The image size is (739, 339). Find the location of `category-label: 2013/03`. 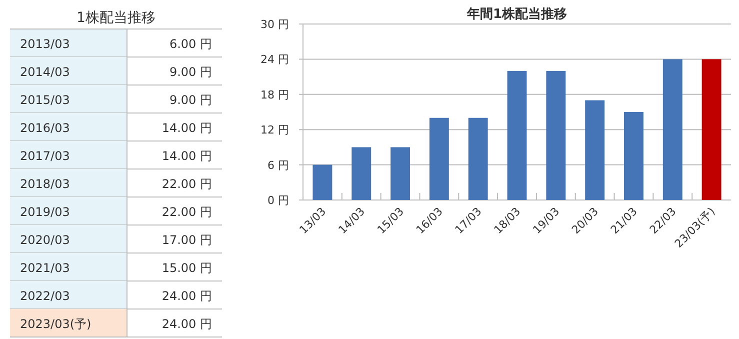

category-label: 2013/03 is located at coordinates (45, 44).